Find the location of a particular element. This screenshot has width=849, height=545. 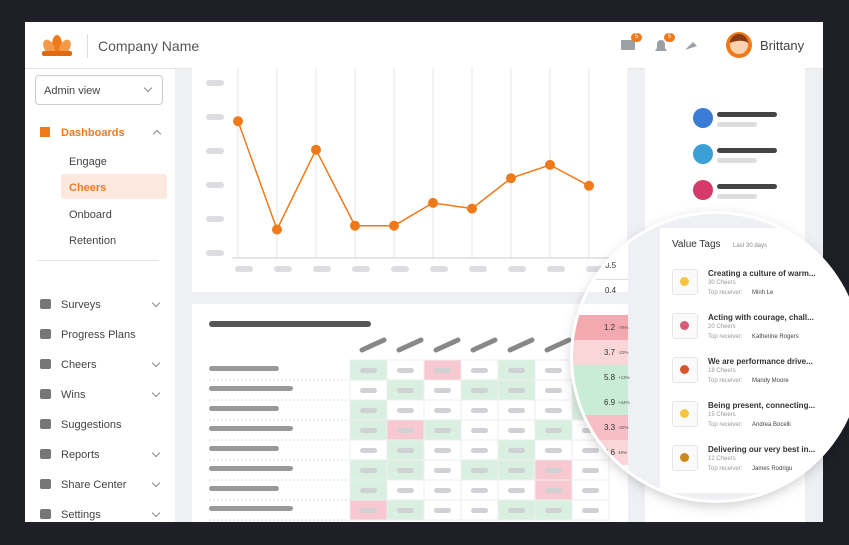

company-name: Company Name is located at coordinates (149, 46).